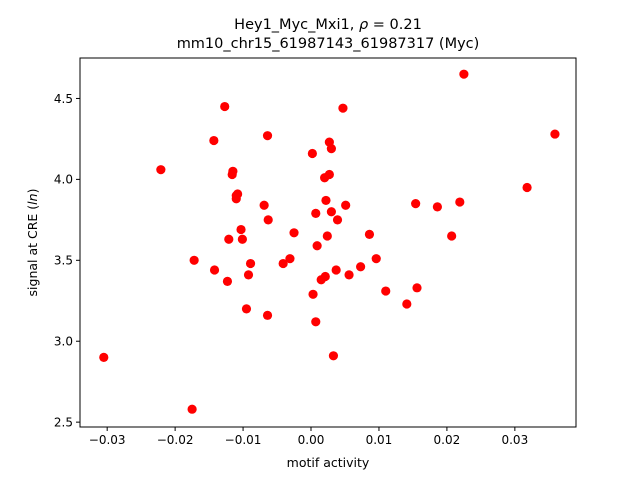 Image resolution: width=640 pixels, height=480 pixels. What do you see at coordinates (63, 99) in the screenshot?
I see `y-tick-label: 4.5` at bounding box center [63, 99].